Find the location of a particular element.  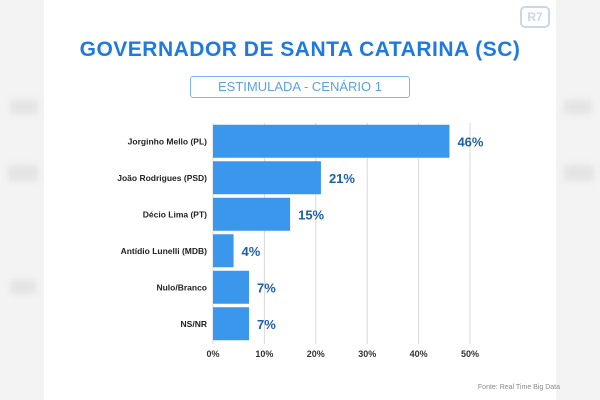

data-label: 46% is located at coordinates (470, 141).